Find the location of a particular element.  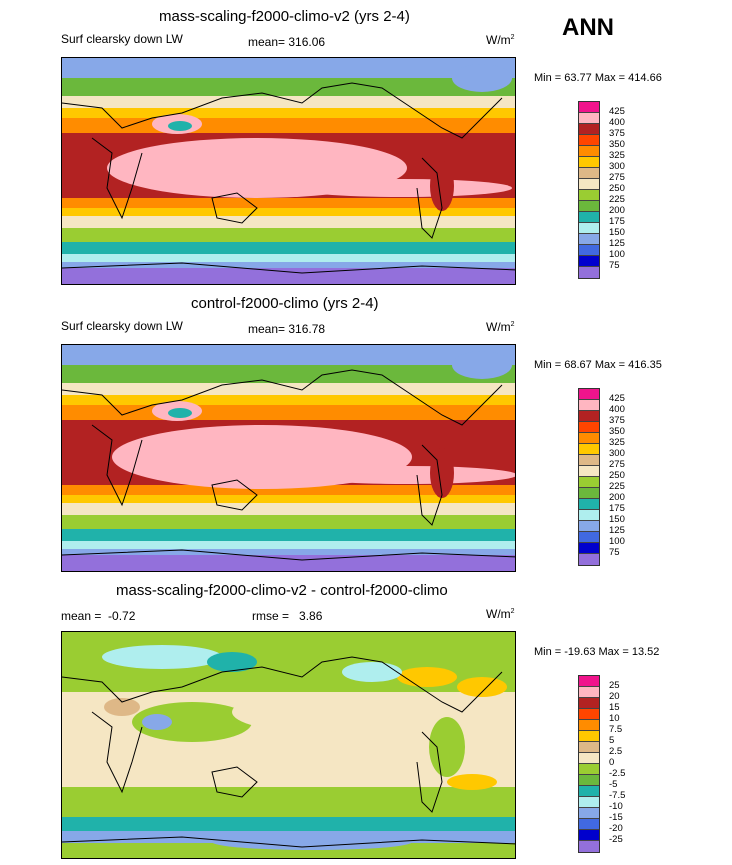

cbar2-label: 300 is located at coordinates (617, 453).